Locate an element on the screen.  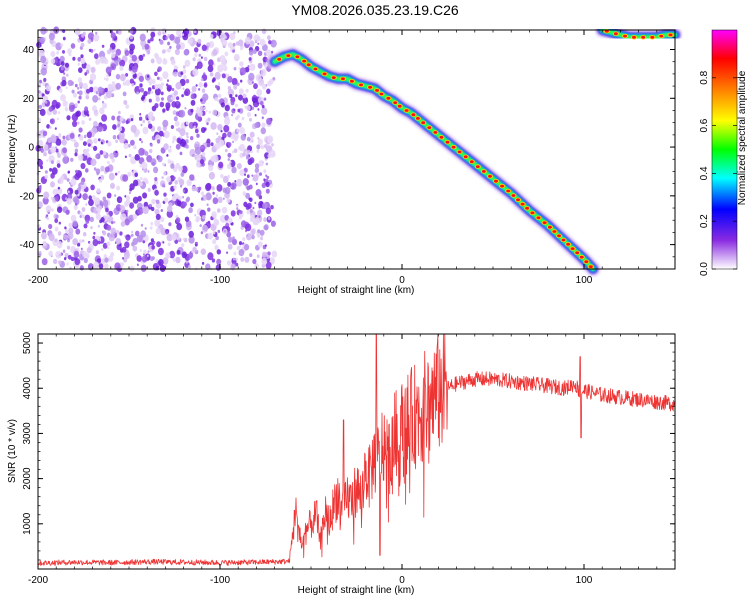
ridge-bead-core is located at coordinates (388, 98).